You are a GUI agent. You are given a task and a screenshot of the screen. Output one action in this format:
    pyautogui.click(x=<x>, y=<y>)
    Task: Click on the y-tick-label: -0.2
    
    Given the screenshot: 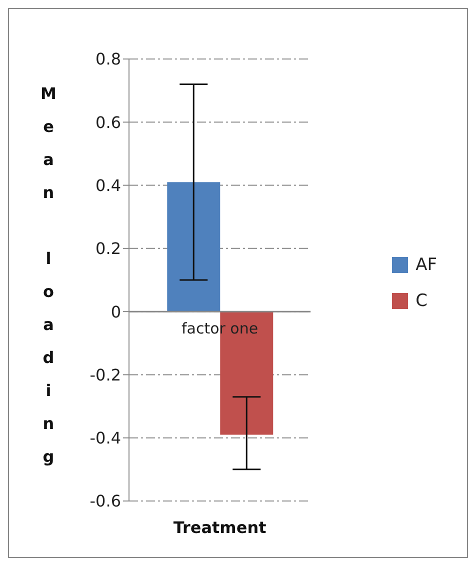 What is the action you would take?
    pyautogui.click(x=105, y=374)
    